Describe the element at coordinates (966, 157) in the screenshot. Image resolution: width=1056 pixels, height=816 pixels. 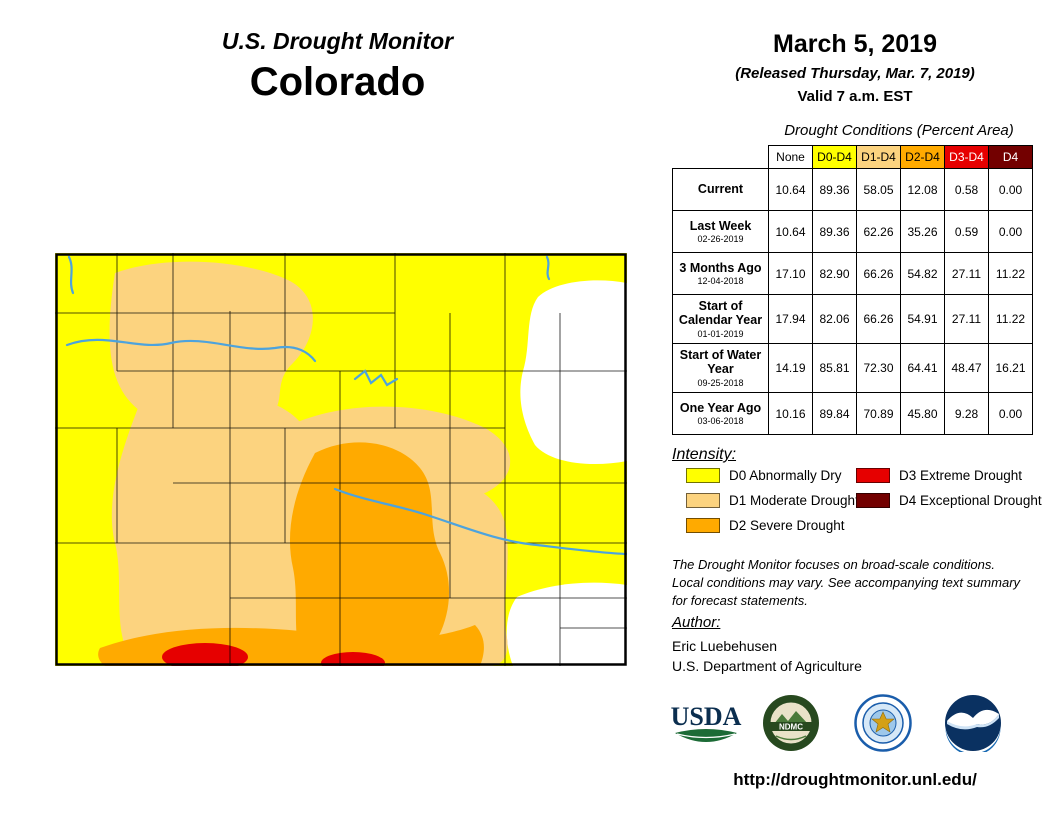
I see `col-header-d3-d4: D3-D4` at that location.